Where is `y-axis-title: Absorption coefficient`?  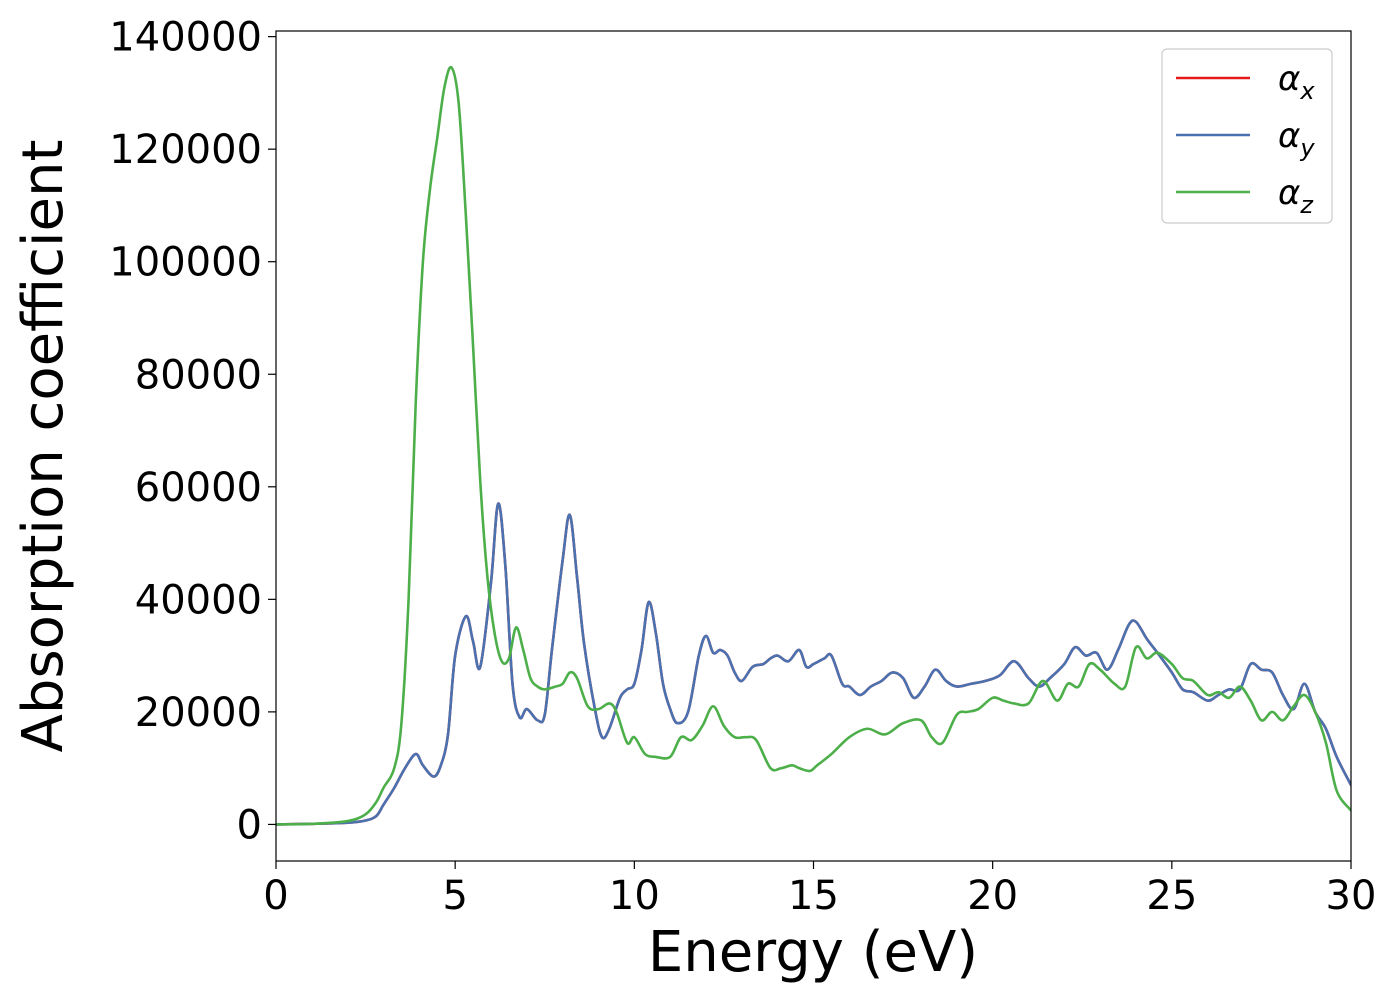
y-axis-title: Absorption coefficient is located at coordinates (43, 446).